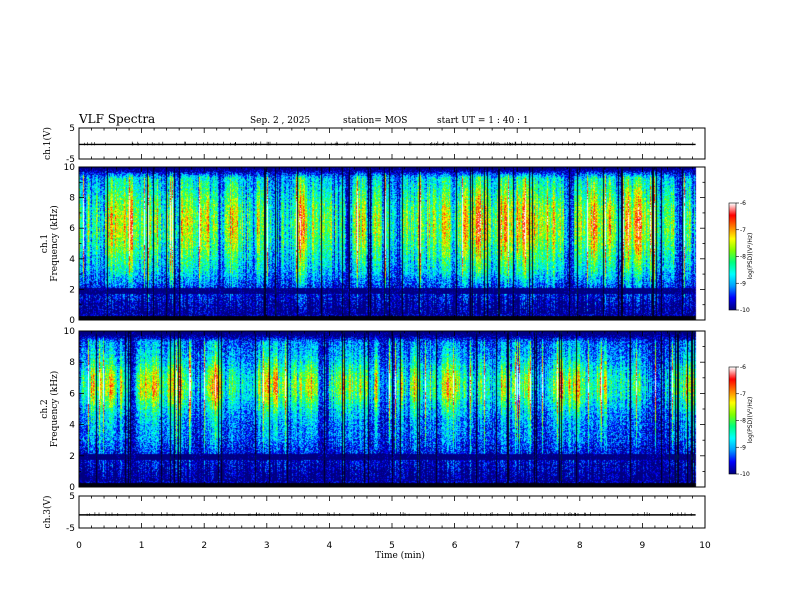  I want to click on x-tick-label: 9, so click(643, 546).